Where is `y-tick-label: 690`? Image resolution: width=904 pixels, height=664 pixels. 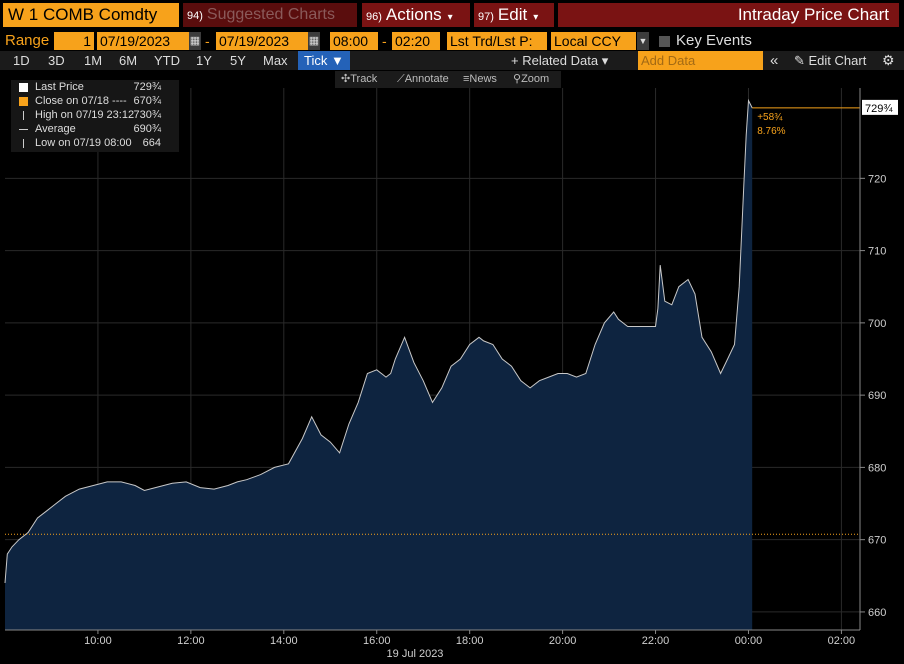 y-tick-label: 690 is located at coordinates (877, 396).